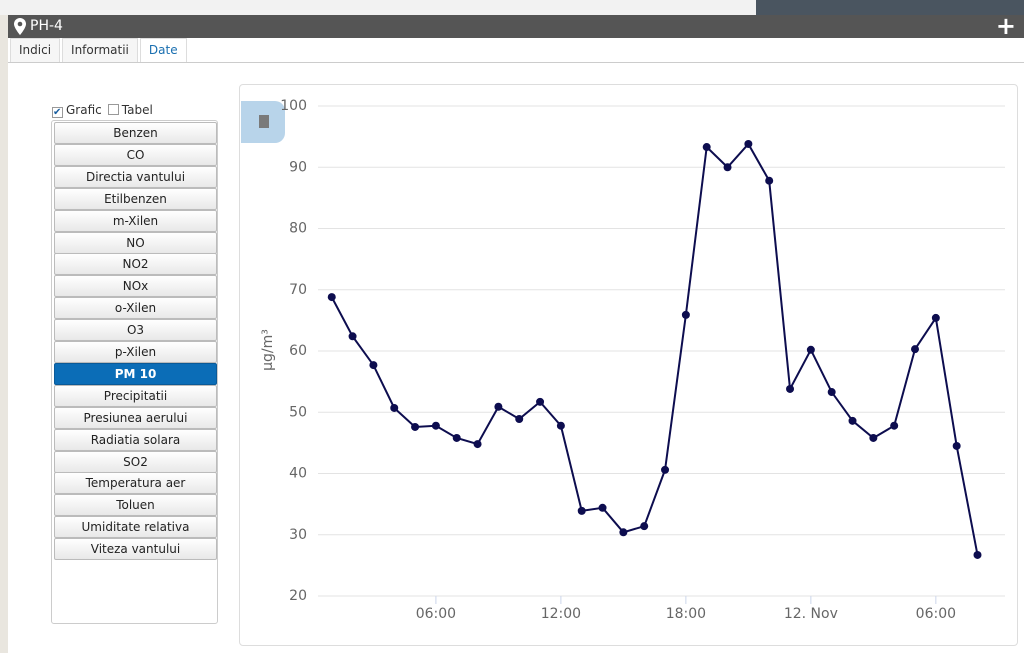 The width and height of the screenshot is (1024, 653). I want to click on parameter-button: CO, so click(135, 154).